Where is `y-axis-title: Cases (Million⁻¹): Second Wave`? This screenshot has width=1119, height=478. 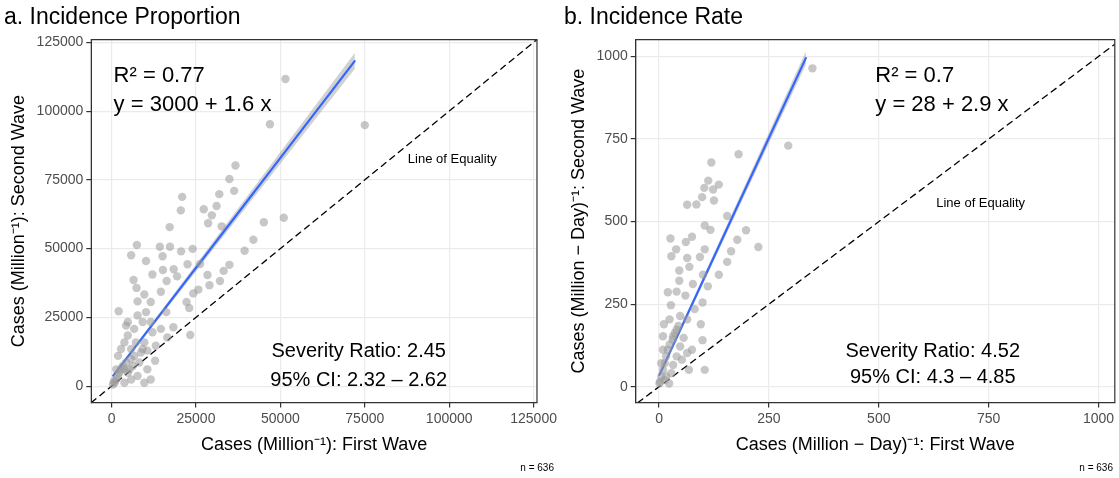 y-axis-title: Cases (Million⁻¹): Second Wave is located at coordinates (17, 221).